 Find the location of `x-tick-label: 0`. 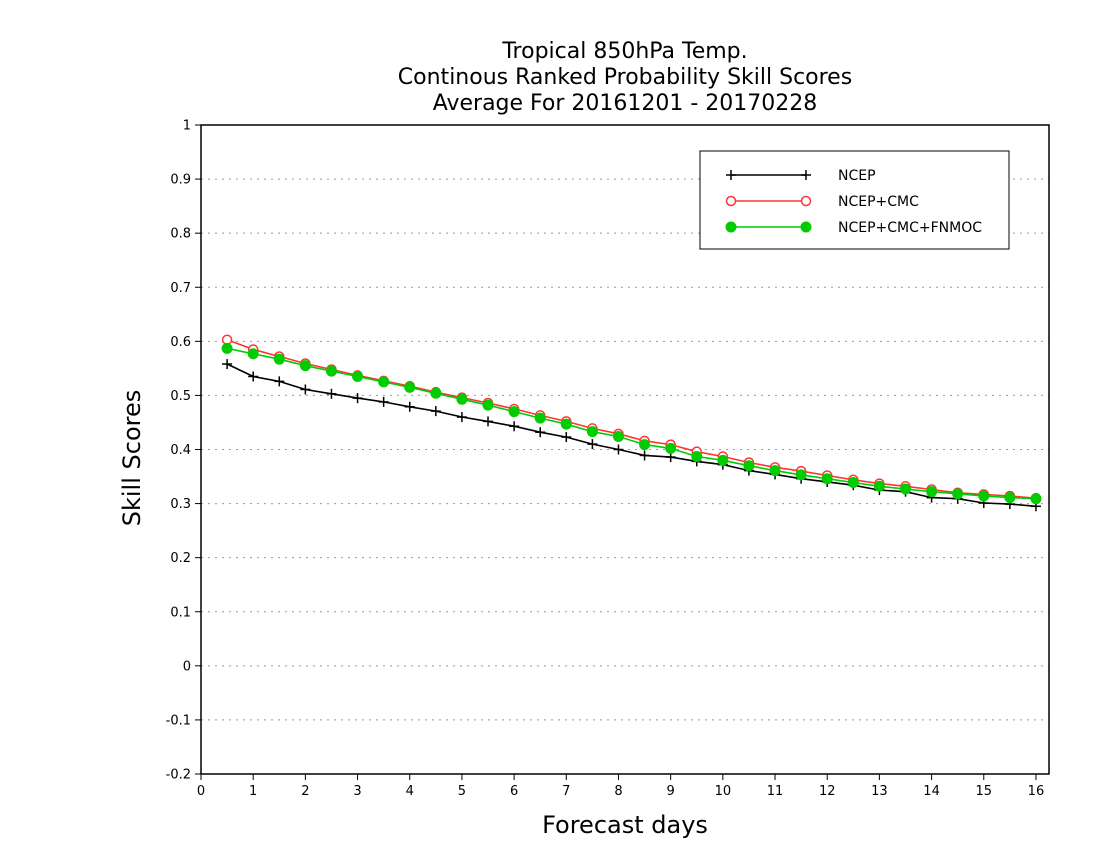

x-tick-label: 0 is located at coordinates (201, 791).